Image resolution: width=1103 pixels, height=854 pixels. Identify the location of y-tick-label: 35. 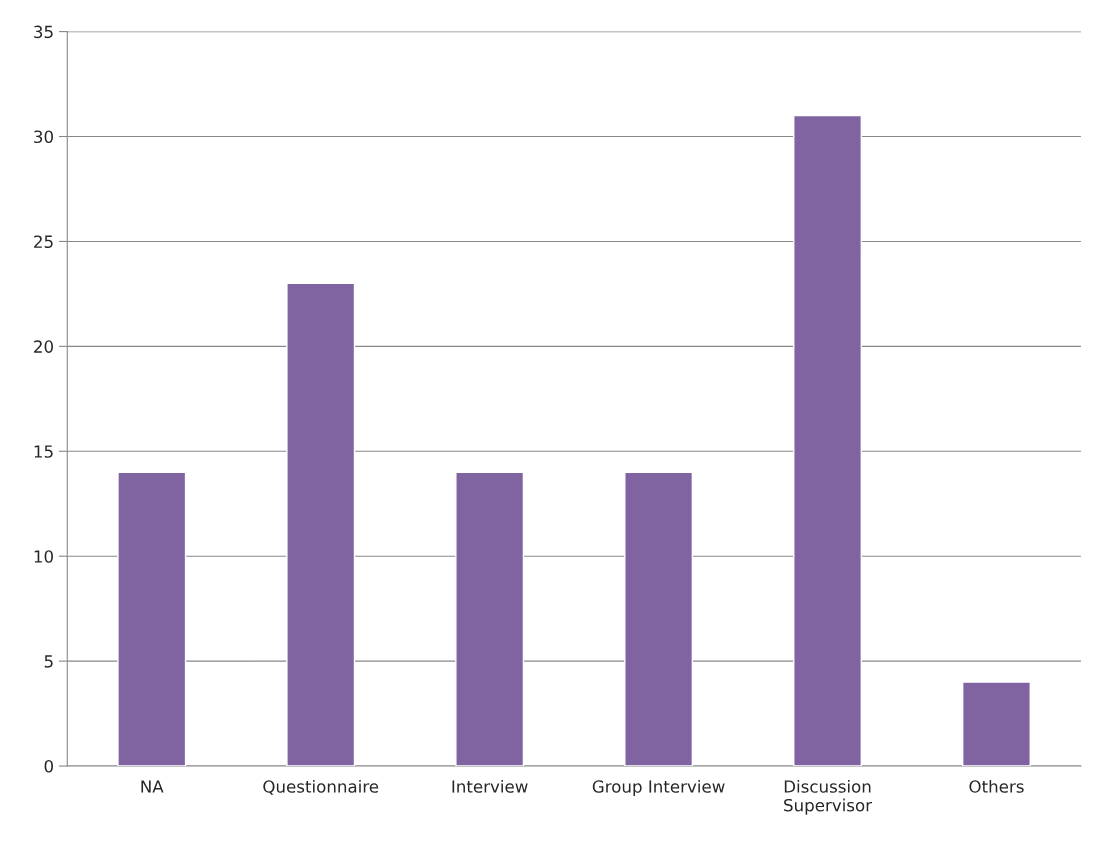
(43, 32).